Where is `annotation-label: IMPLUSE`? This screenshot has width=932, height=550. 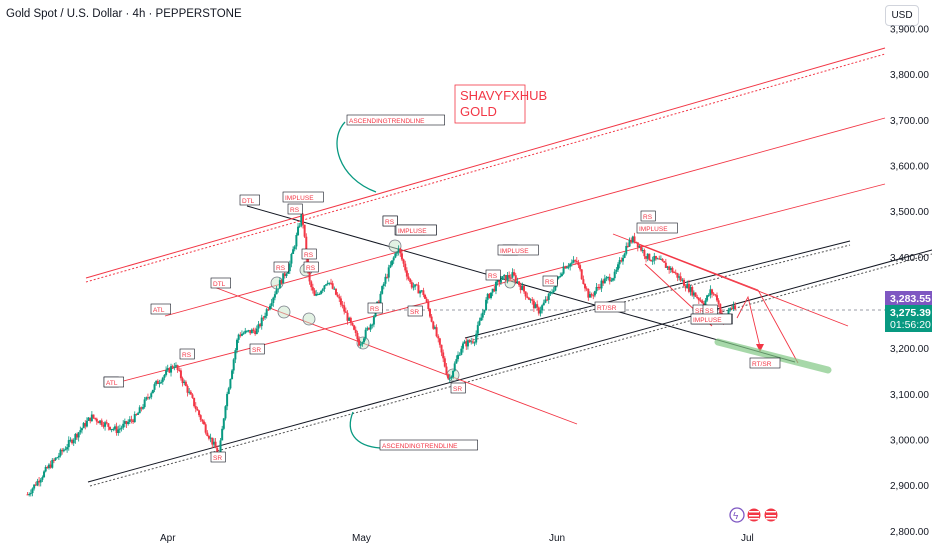 annotation-label: IMPLUSE is located at coordinates (299, 198).